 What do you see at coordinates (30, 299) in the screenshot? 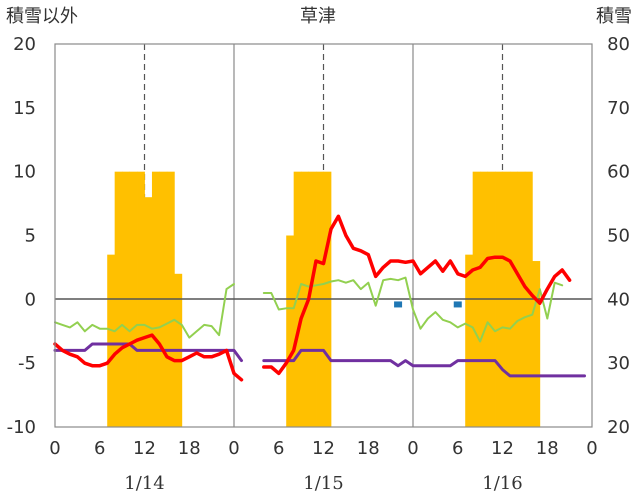
I see `y-left-tick-label: 0` at bounding box center [30, 299].